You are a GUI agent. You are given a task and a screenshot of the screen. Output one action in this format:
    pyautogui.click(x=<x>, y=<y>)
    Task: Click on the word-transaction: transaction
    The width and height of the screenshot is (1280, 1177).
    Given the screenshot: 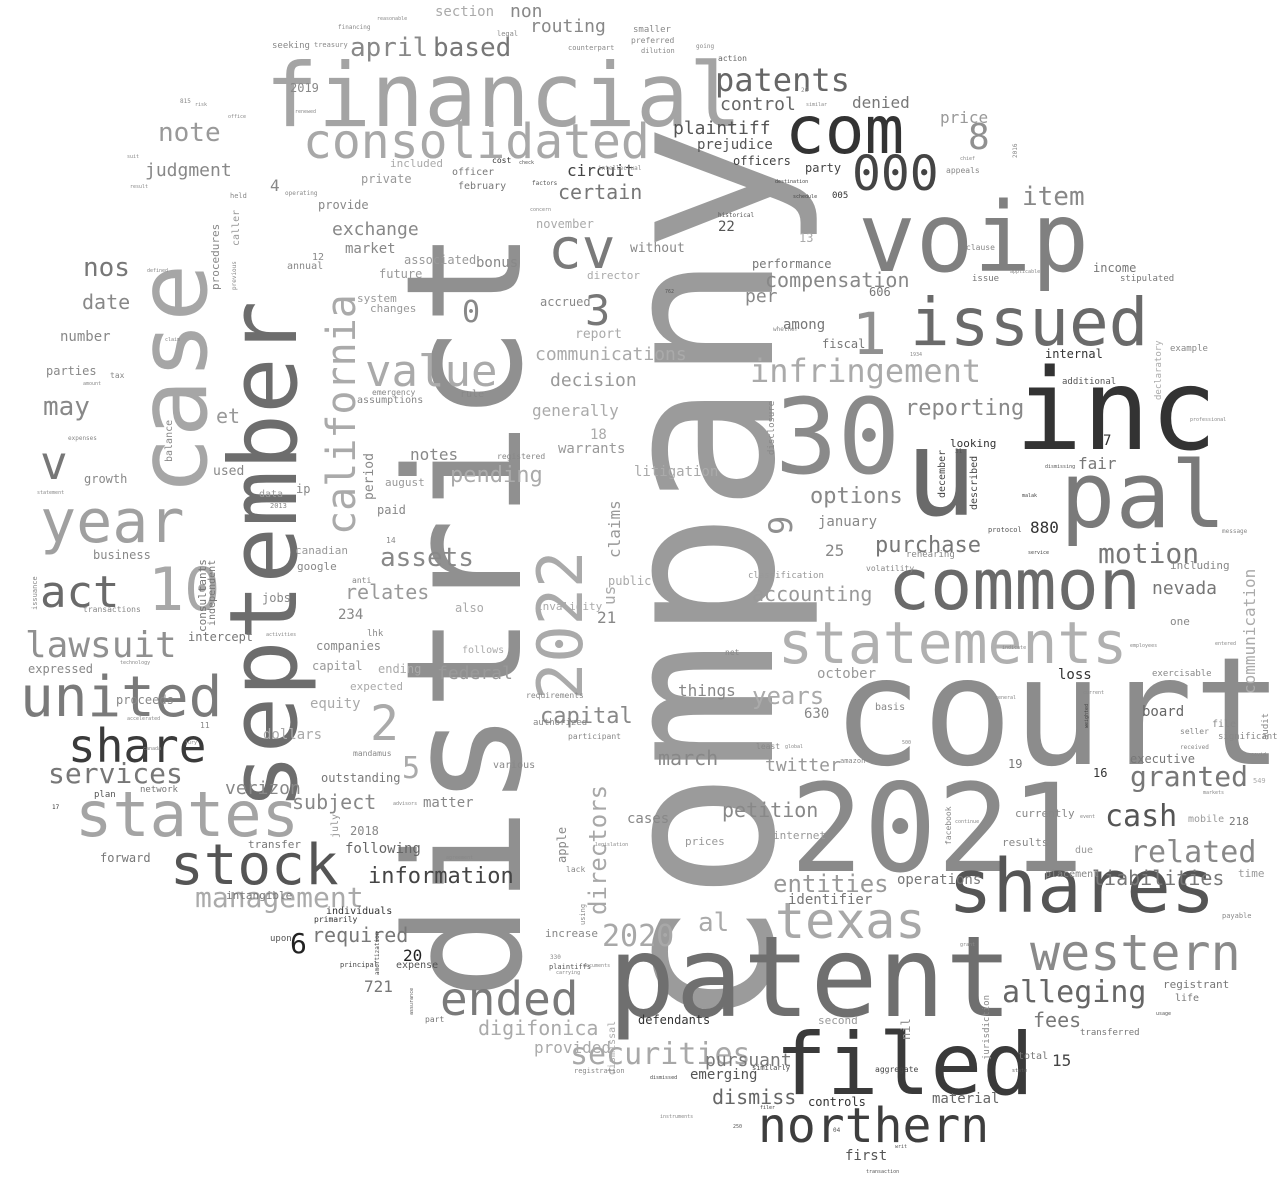 What is the action you would take?
    pyautogui.click(x=883, y=1172)
    